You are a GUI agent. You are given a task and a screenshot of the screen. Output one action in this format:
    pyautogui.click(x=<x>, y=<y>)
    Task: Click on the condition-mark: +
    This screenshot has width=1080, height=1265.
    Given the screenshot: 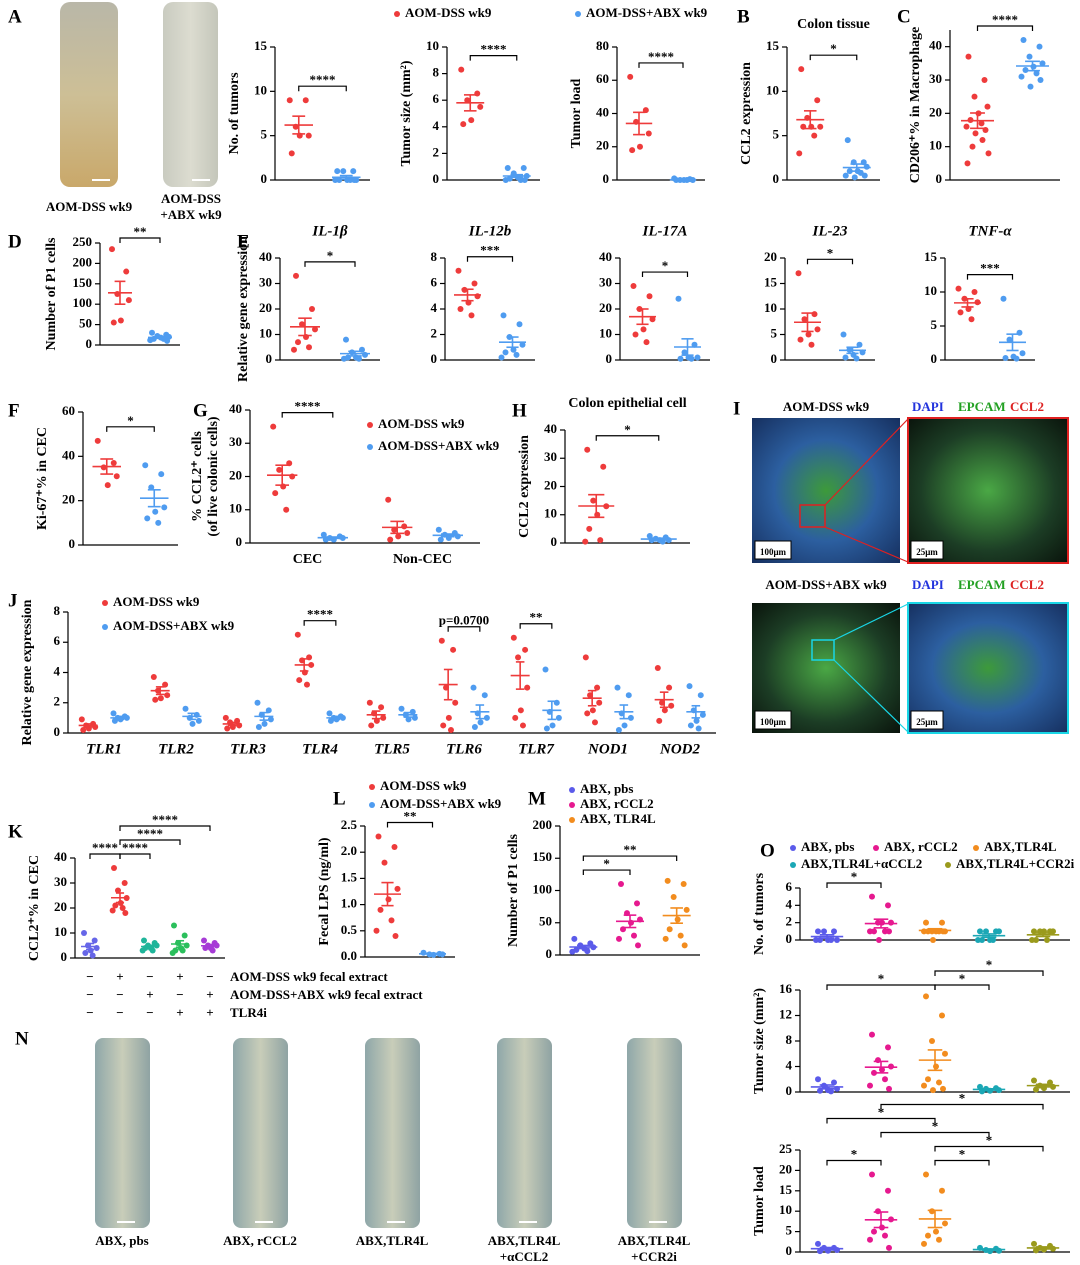 What is the action you would take?
    pyautogui.click(x=149, y=994)
    